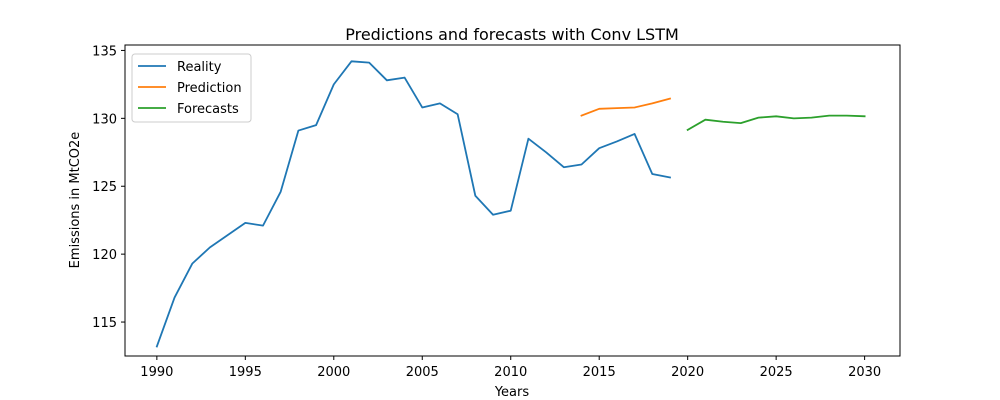 This screenshot has width=1000, height=400. Describe the element at coordinates (104, 187) in the screenshot. I see `y-tick-label: 125` at that location.